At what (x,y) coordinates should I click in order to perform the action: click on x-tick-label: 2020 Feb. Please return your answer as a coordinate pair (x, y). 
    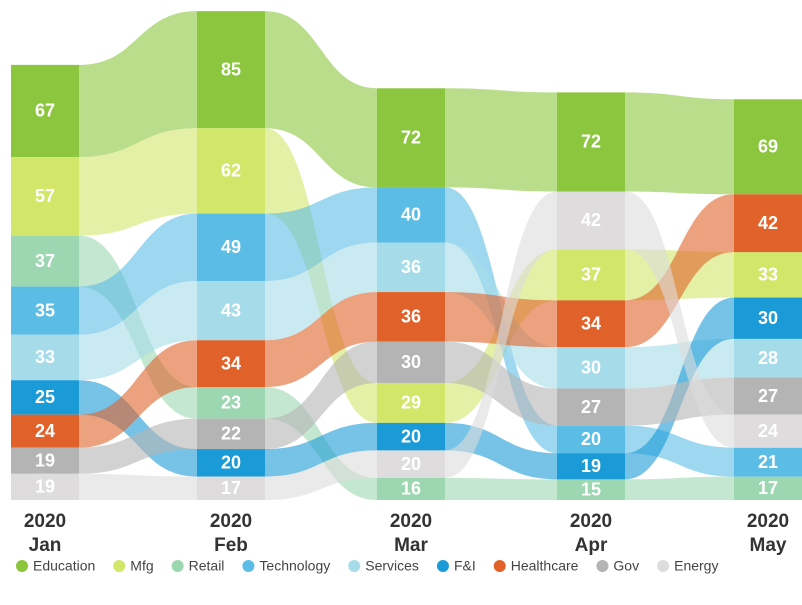
    Looking at the image, I should click on (231, 533).